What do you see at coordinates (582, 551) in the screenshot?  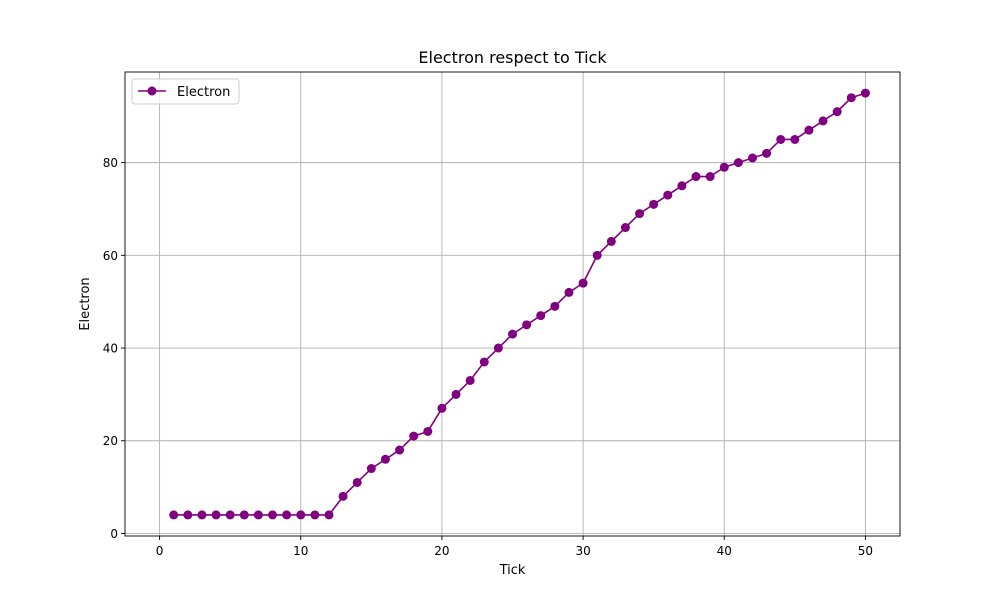 I see `x-tick-label: 30` at bounding box center [582, 551].